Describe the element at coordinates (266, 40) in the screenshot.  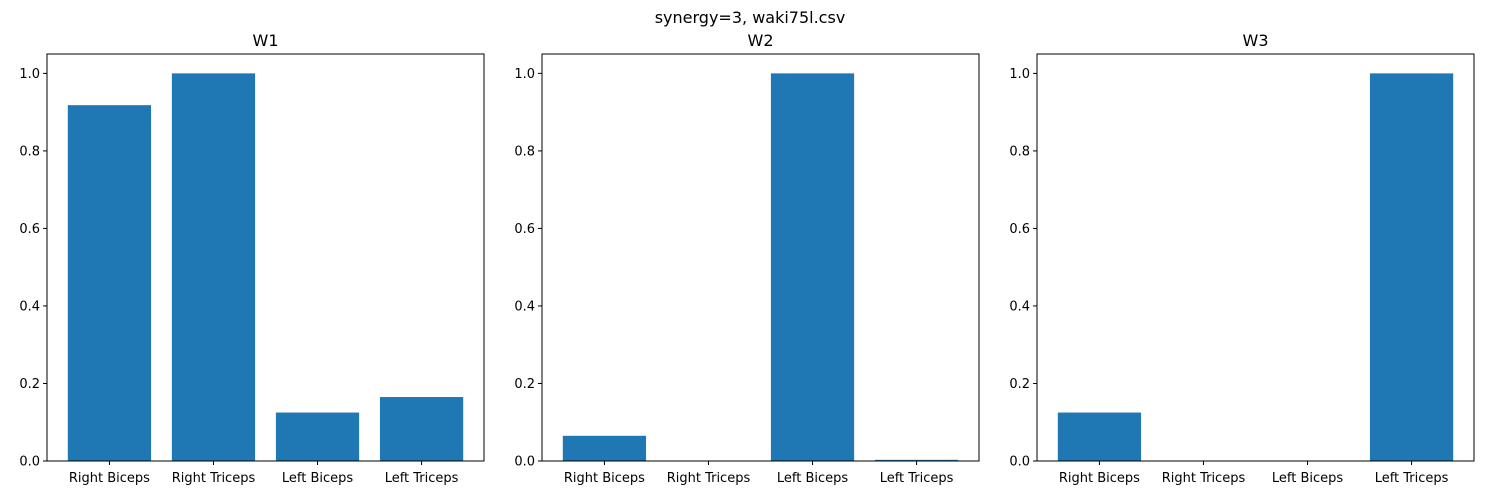
I see `panel-title: W1` at that location.